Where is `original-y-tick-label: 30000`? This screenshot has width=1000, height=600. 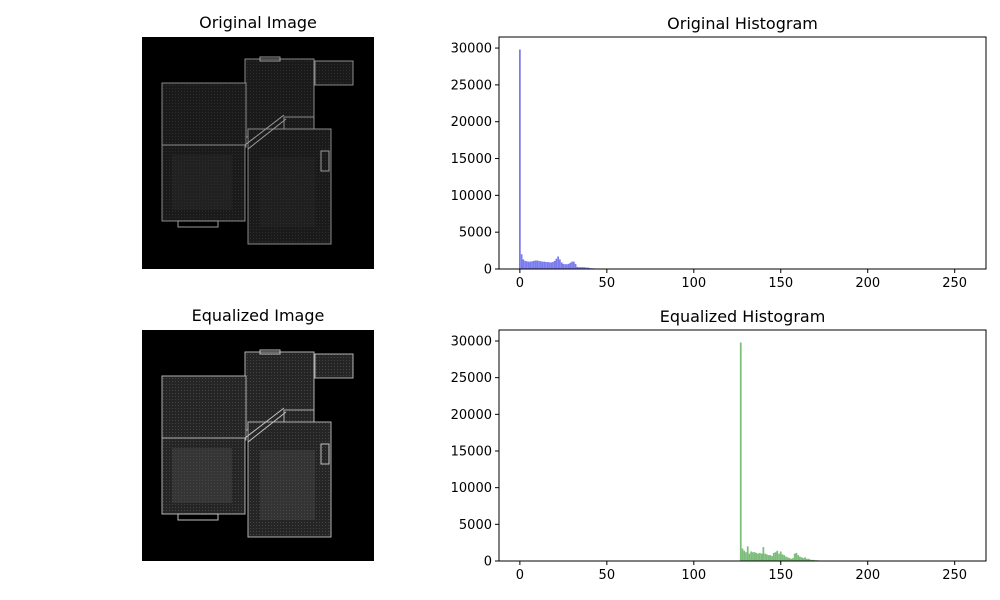
original-y-tick-label: 30000 is located at coordinates (471, 49).